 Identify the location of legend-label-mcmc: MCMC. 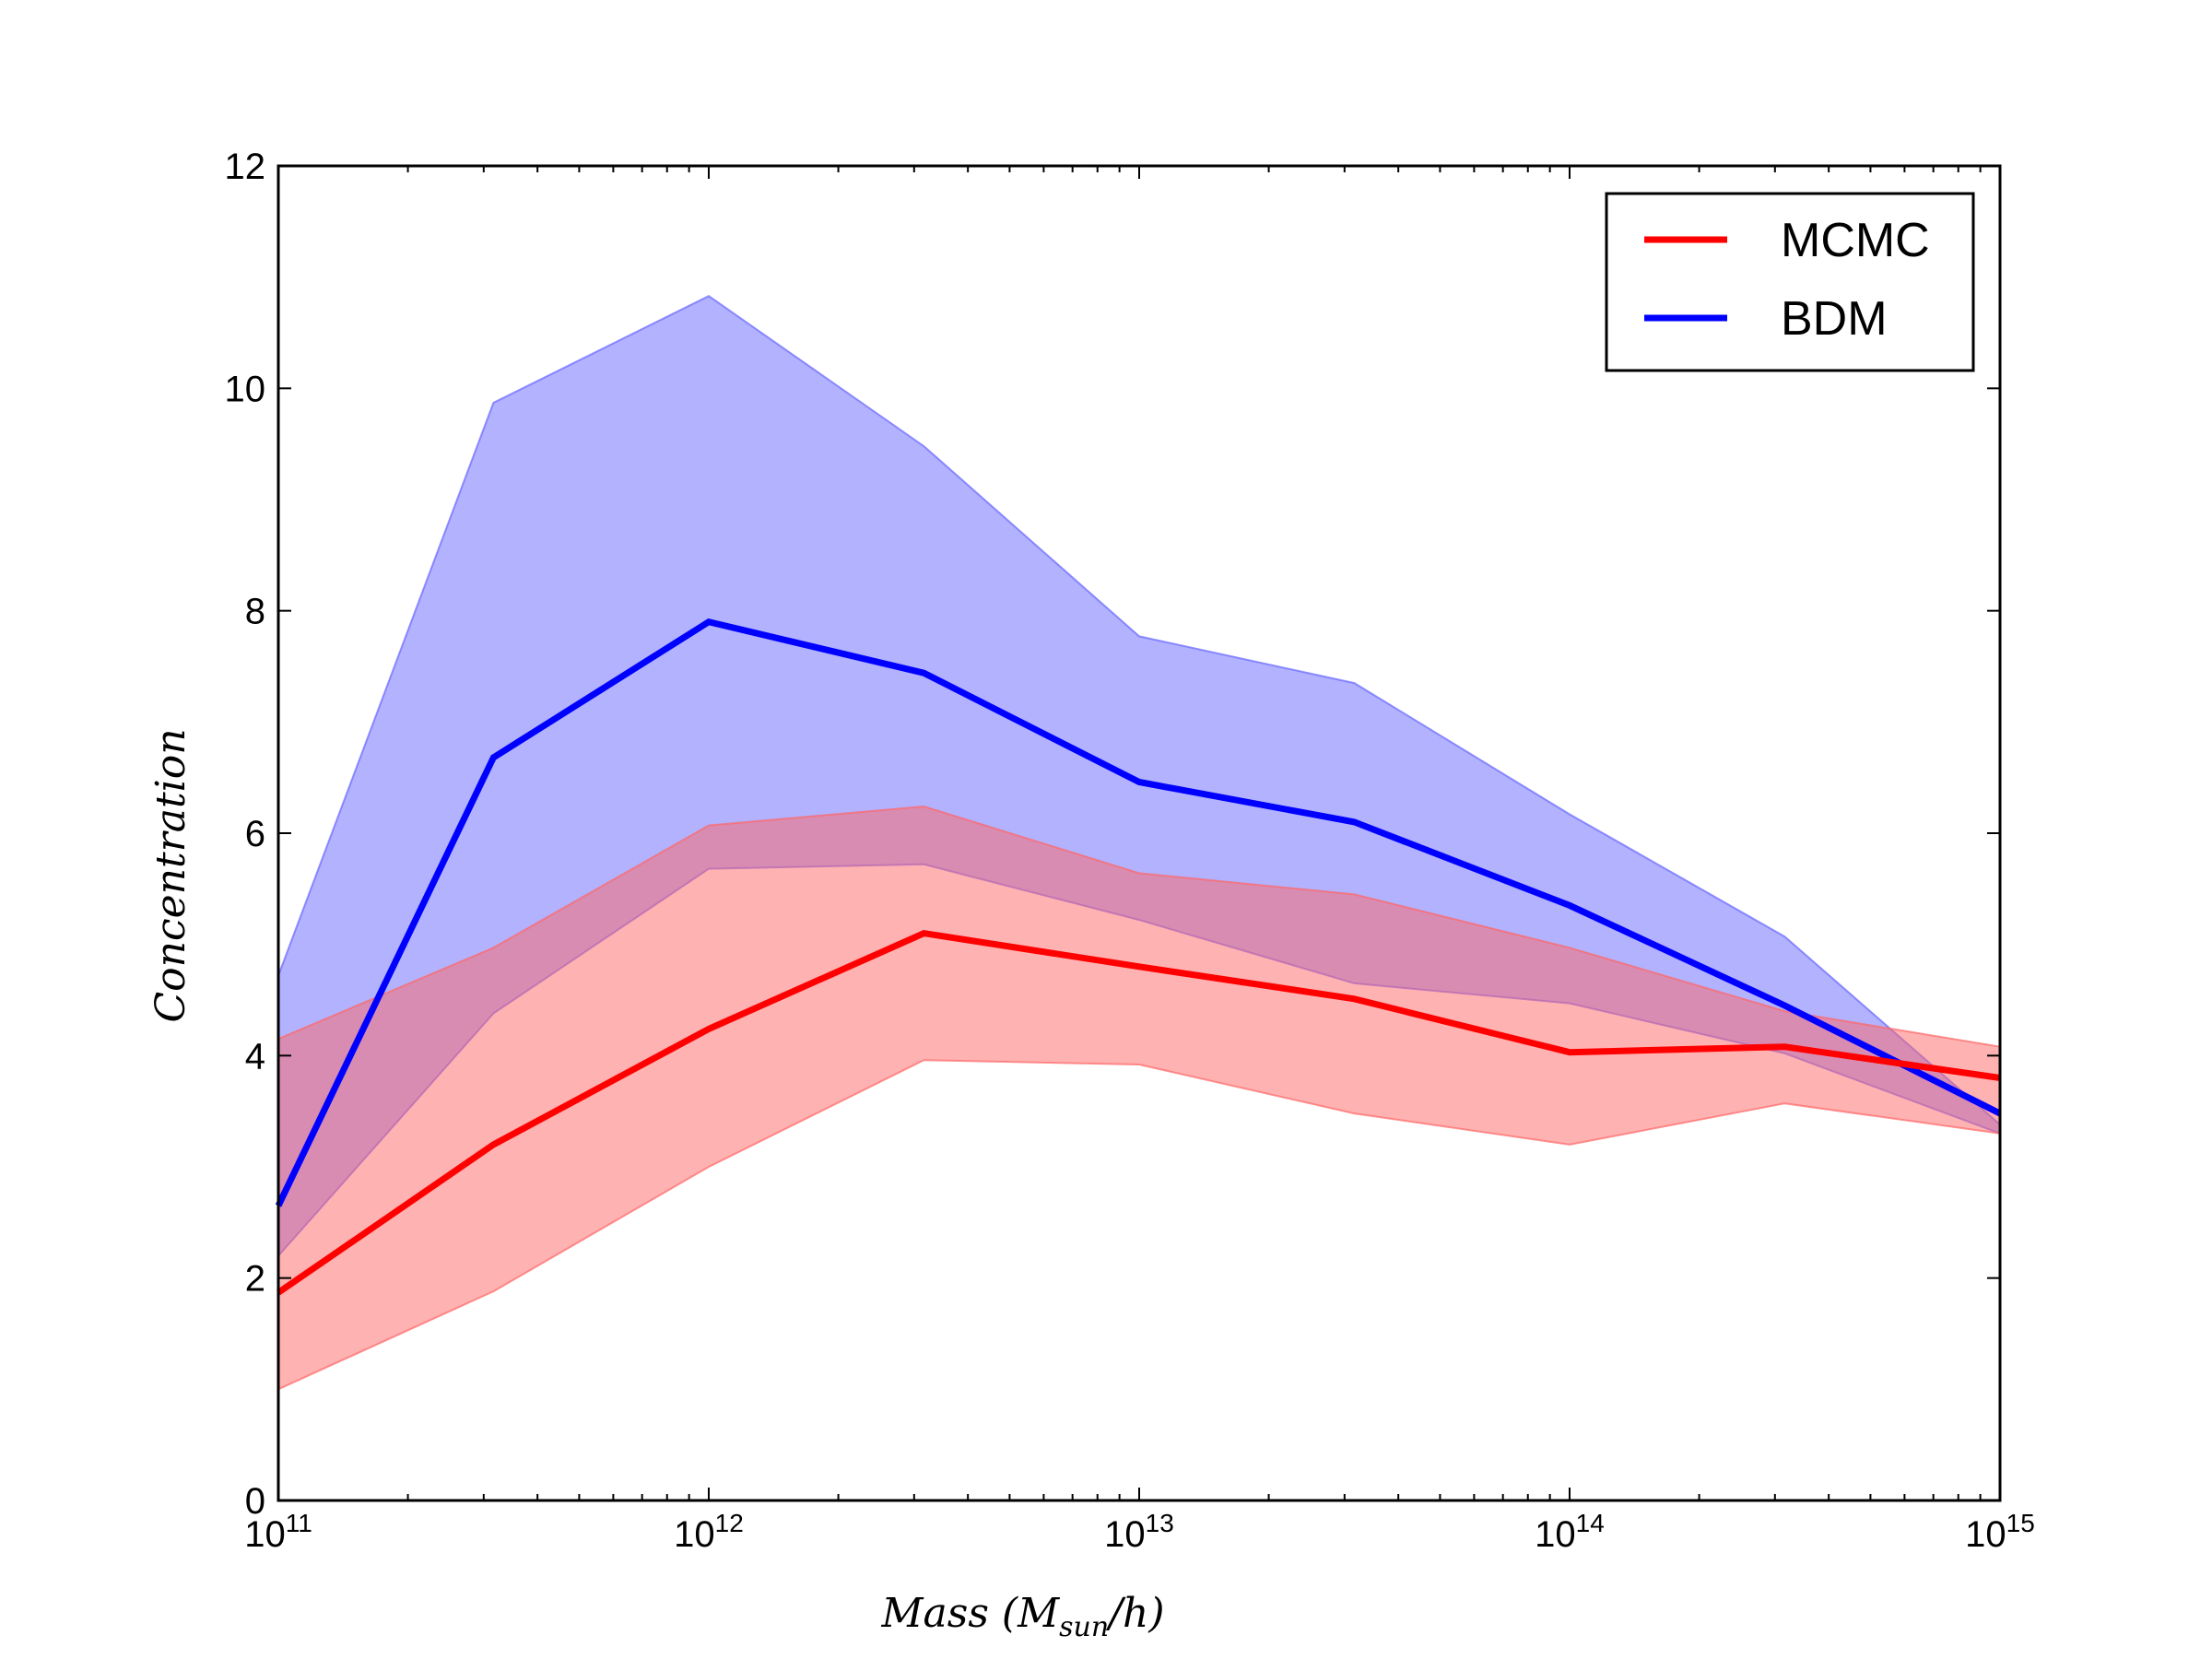
(1855, 240).